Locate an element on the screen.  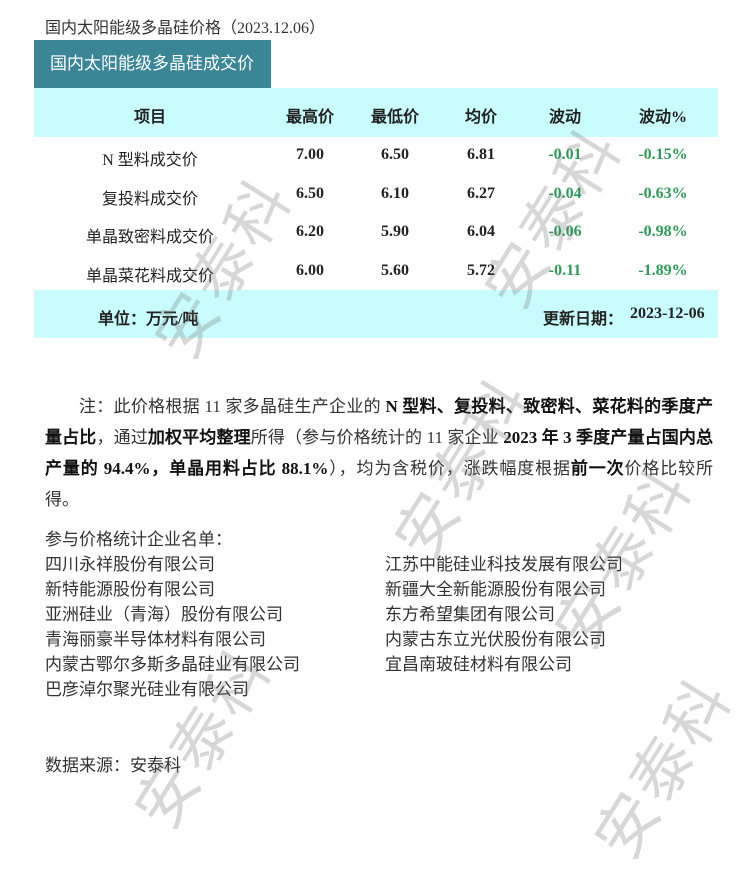
update-label: 更新日期： is located at coordinates (583, 319).